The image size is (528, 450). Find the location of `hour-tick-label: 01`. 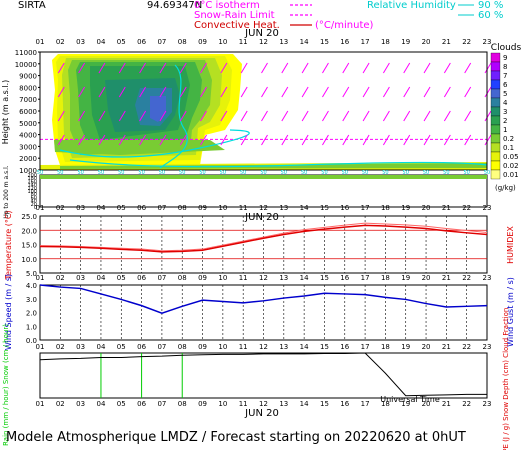

hour-tick-label: 01 is located at coordinates (40, 42).